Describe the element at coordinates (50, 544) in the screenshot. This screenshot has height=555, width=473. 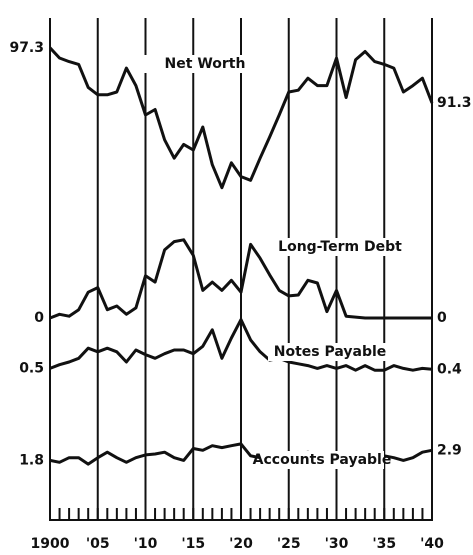
I see `x-tick-label: 1900` at that location.